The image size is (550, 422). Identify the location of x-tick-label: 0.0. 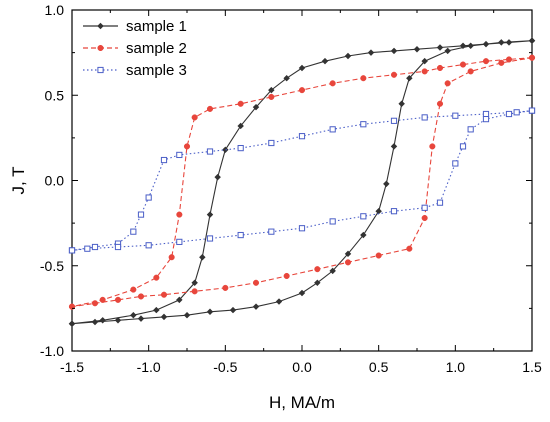
(302, 367).